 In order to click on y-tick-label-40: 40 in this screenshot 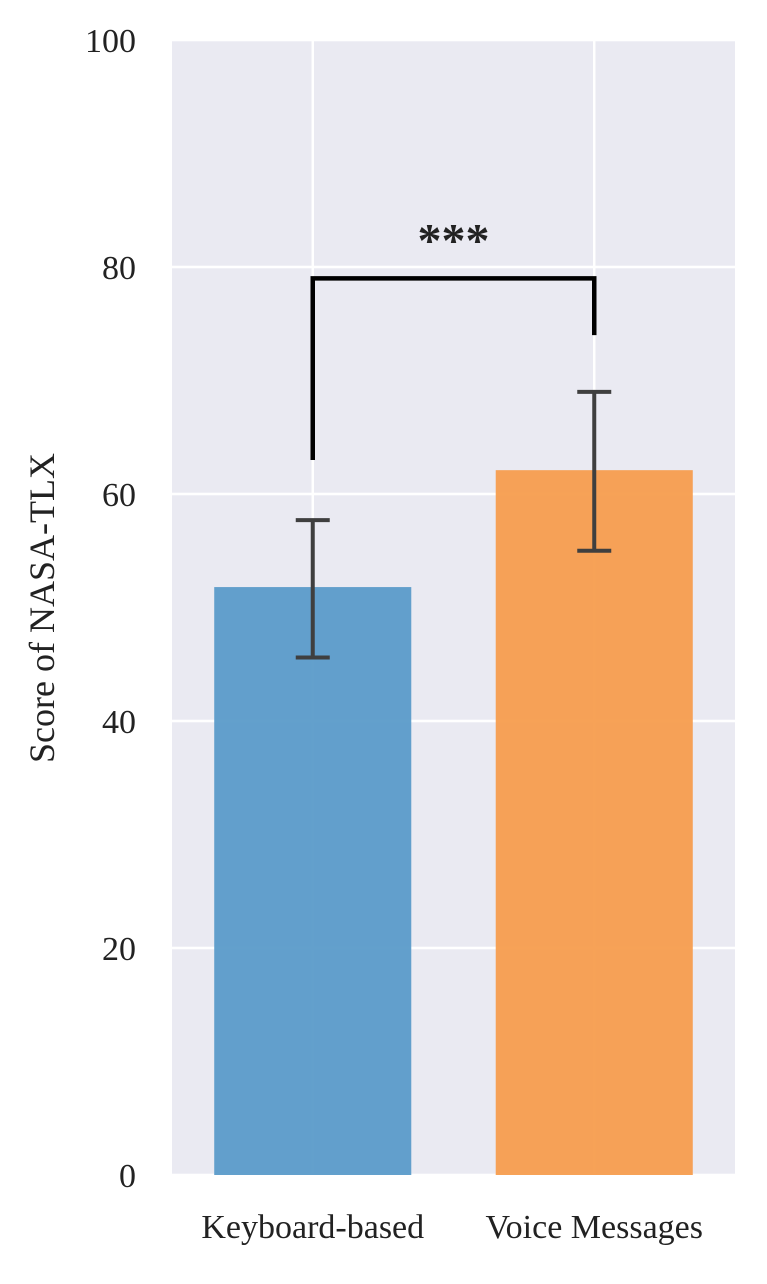, I will do `click(119, 722)`.